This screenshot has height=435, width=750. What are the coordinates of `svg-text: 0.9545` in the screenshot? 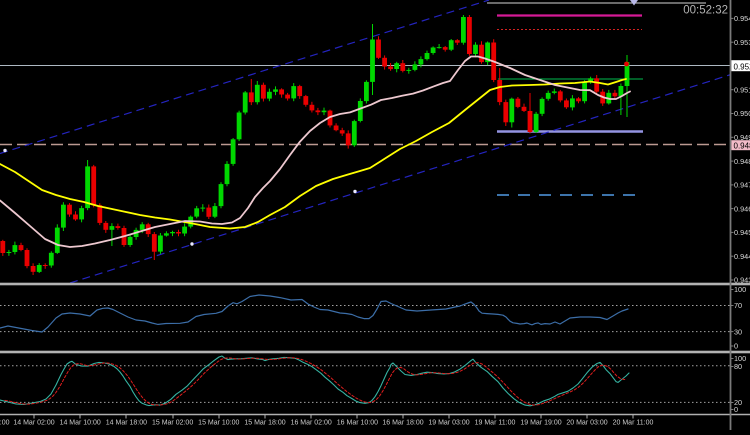 It's located at (742, 18).